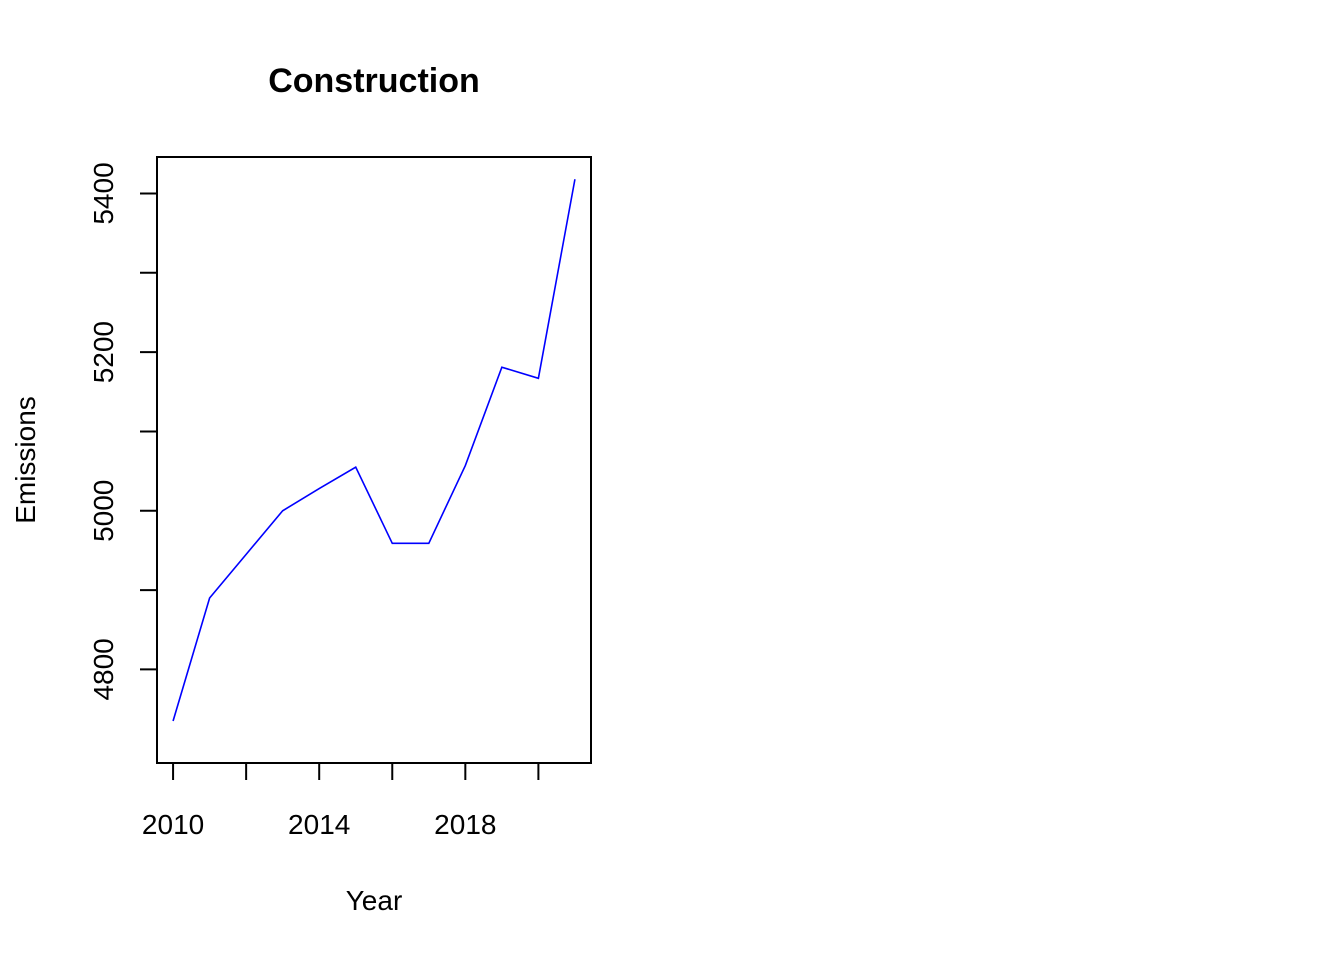 The height and width of the screenshot is (960, 1344). What do you see at coordinates (103, 193) in the screenshot?
I see `y-tick-label-5400: 5400` at bounding box center [103, 193].